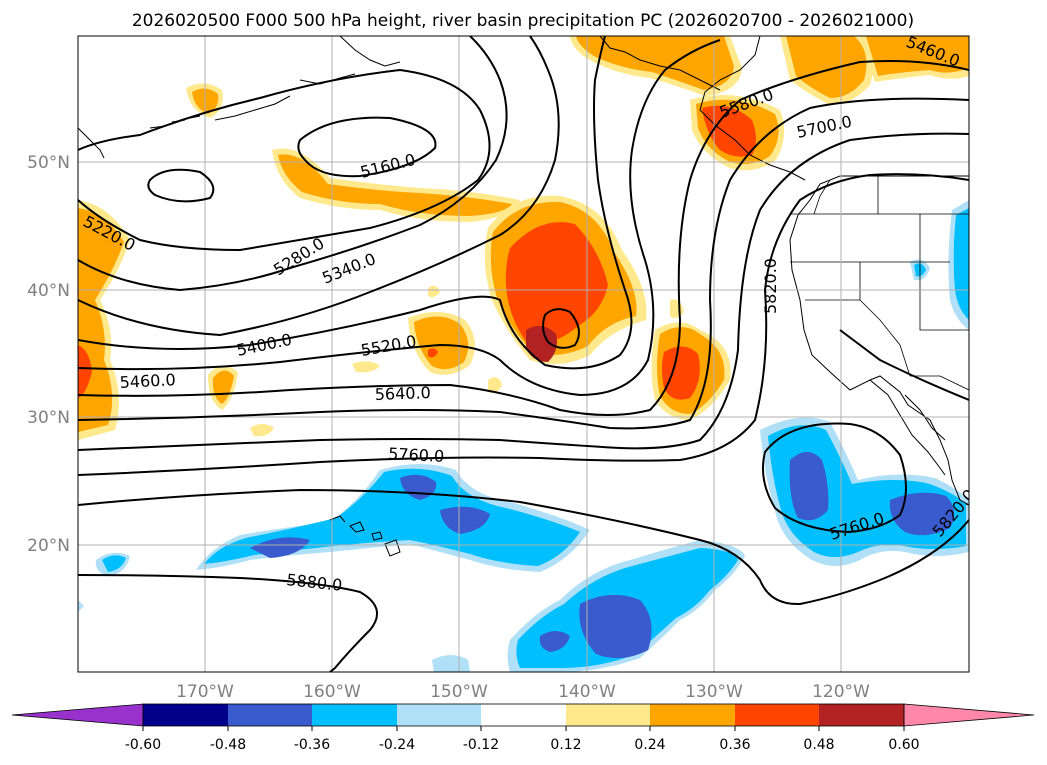  What do you see at coordinates (147, 381) in the screenshot?
I see `contour-label: 5460.0` at bounding box center [147, 381].